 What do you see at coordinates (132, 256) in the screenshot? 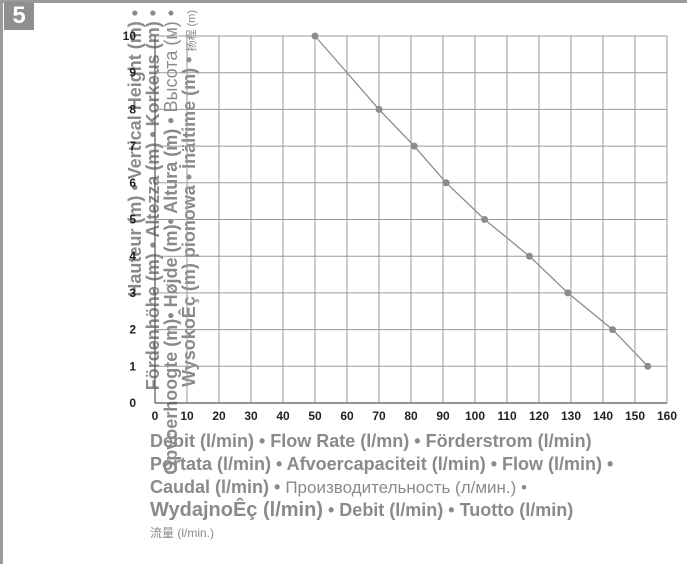
I see `y-tick-label: 4` at bounding box center [132, 256].